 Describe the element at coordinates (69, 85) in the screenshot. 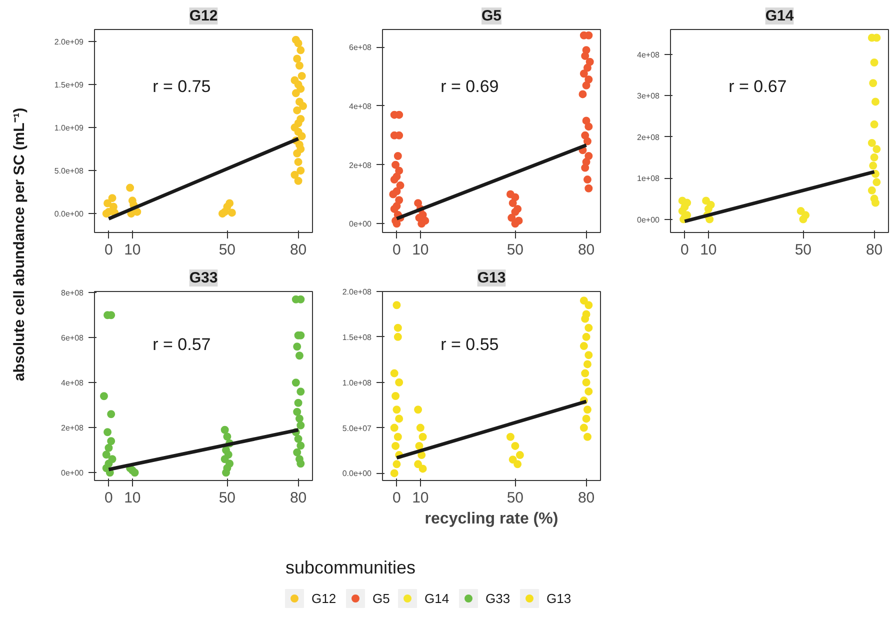

I see `y-tick-label: 1.5e+09` at that location.